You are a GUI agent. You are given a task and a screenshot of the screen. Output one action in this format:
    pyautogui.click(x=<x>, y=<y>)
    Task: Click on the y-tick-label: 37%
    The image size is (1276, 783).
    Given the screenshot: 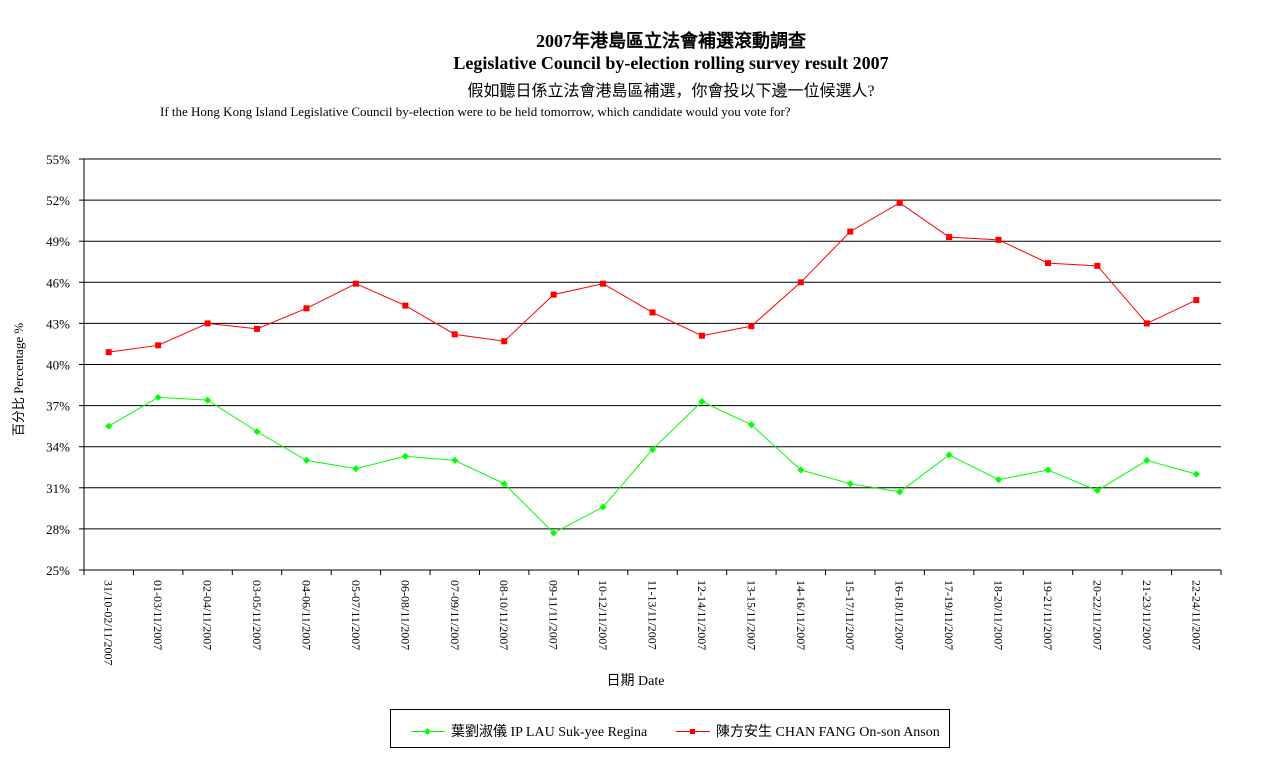 What is the action you would take?
    pyautogui.click(x=58, y=406)
    